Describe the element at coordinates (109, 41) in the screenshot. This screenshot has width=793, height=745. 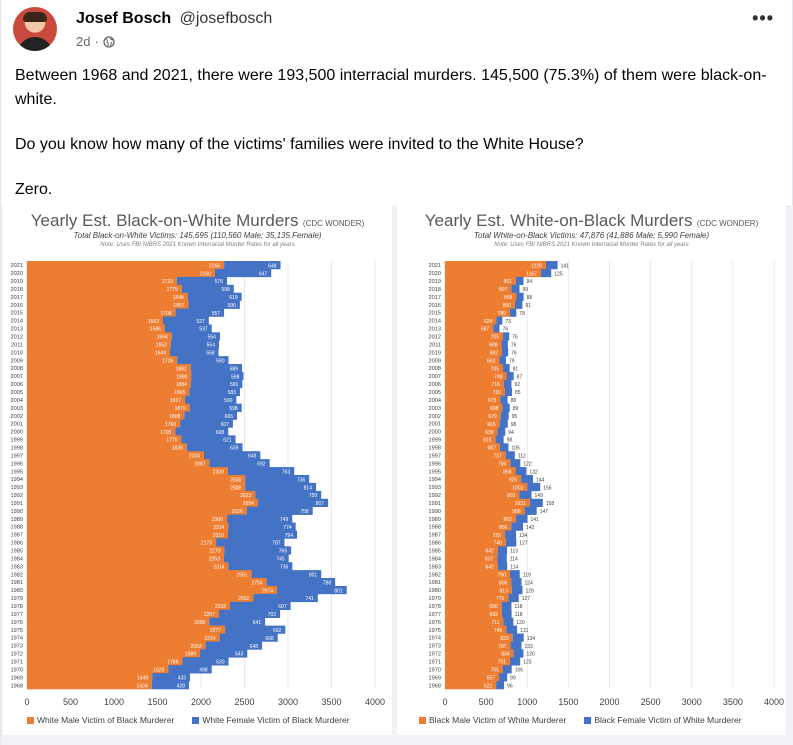
I see `globe-audience-icon` at that location.